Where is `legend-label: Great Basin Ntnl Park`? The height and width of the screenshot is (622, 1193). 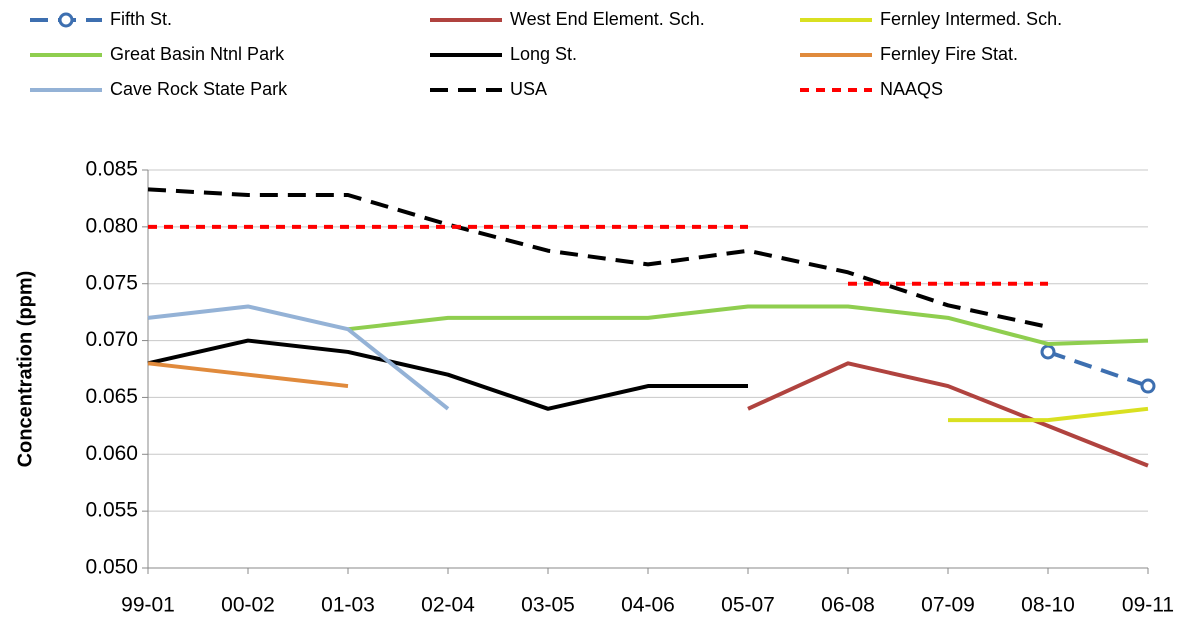 legend-label: Great Basin Ntnl Park is located at coordinates (197, 54).